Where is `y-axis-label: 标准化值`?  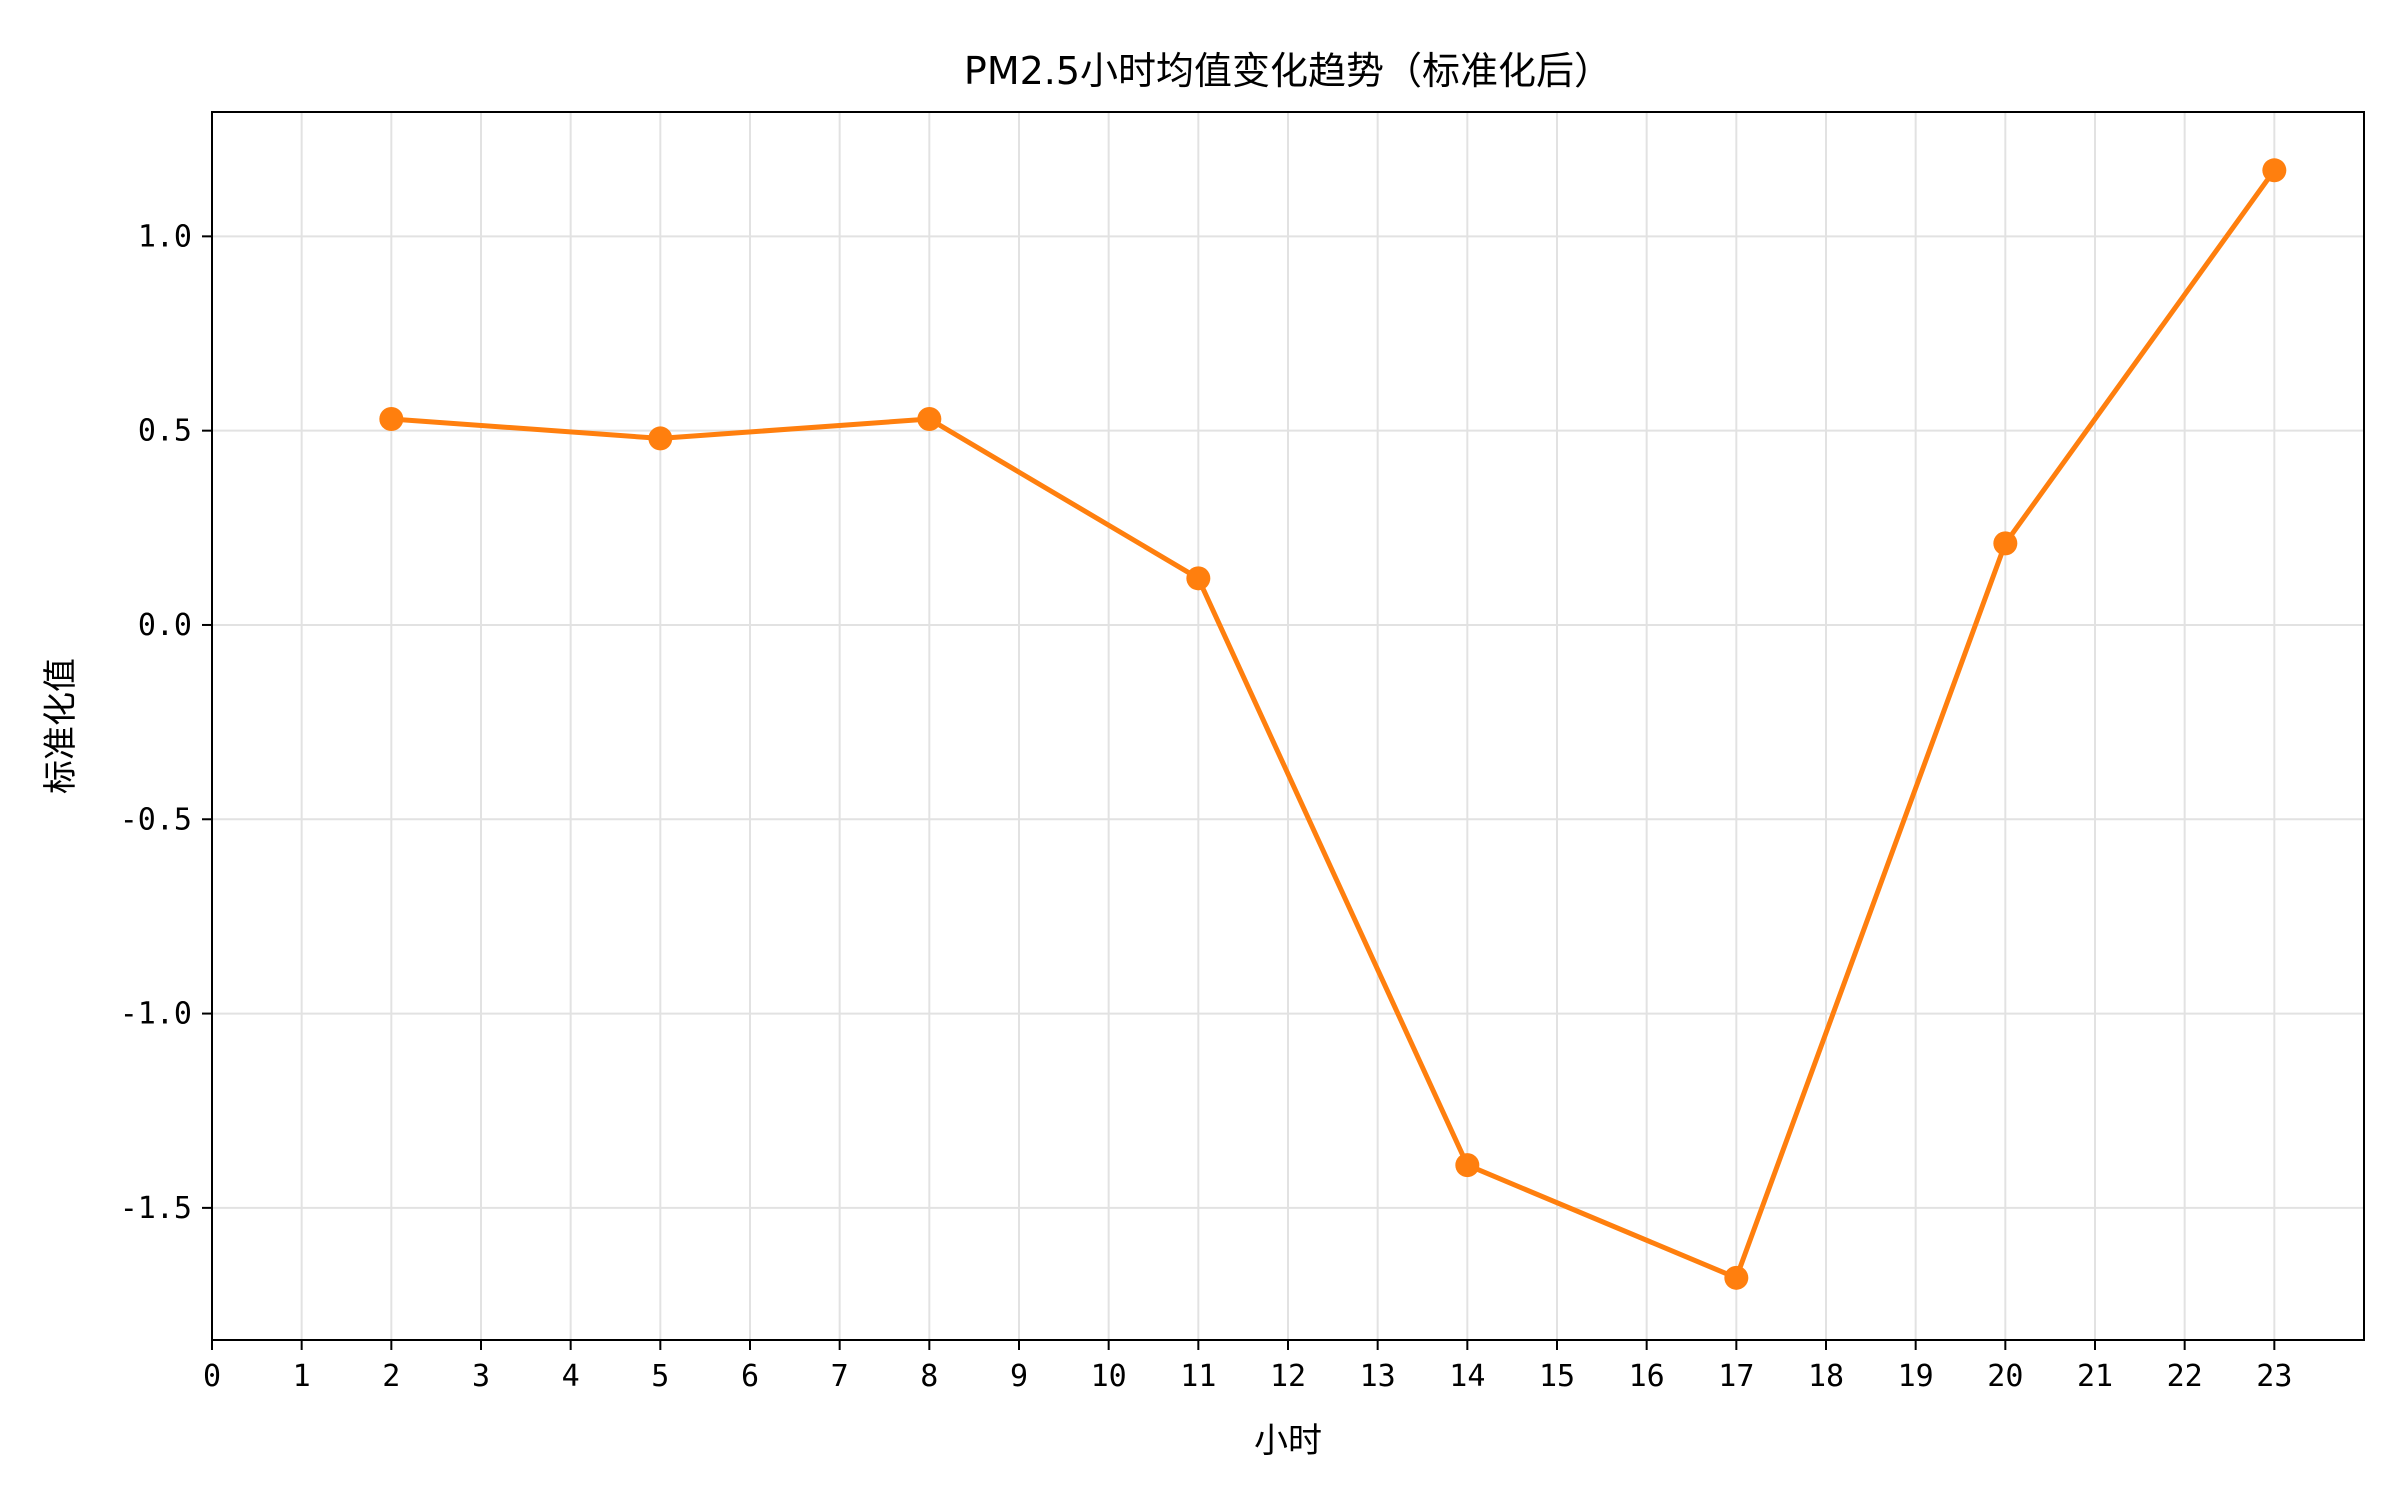 y-axis-label: 标准化值 is located at coordinates (61, 726).